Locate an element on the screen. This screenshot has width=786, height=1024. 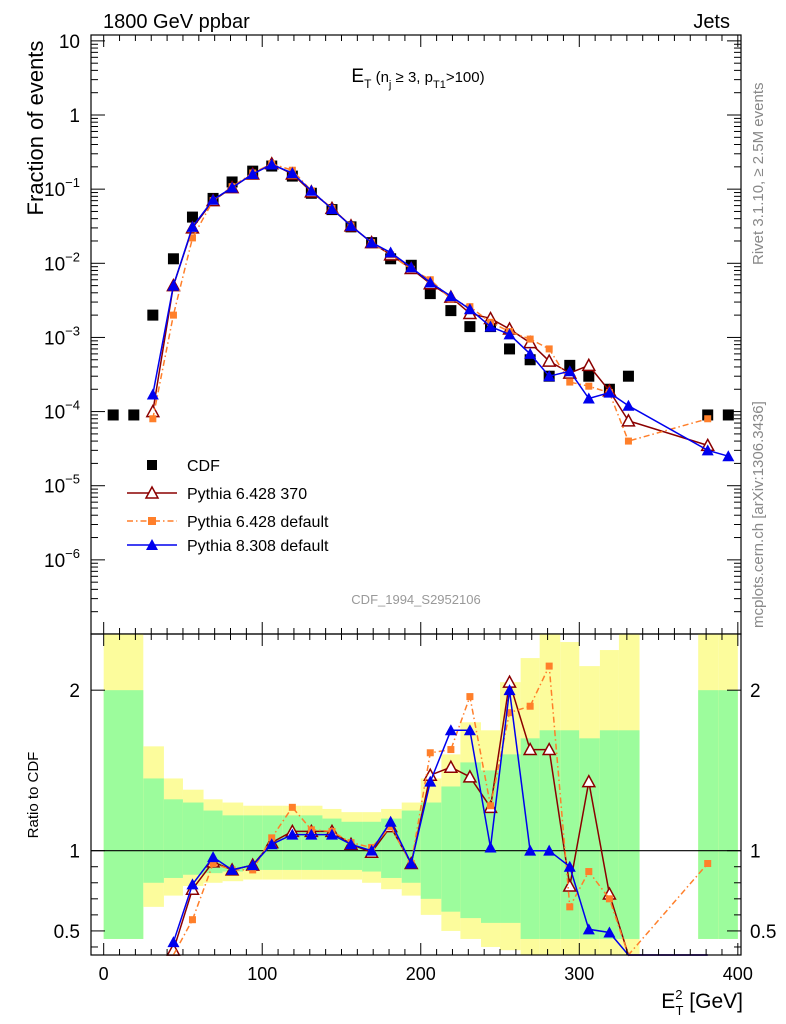
plot-title: ET (nj ≥ 3, pT1>100) is located at coordinates (417, 78).